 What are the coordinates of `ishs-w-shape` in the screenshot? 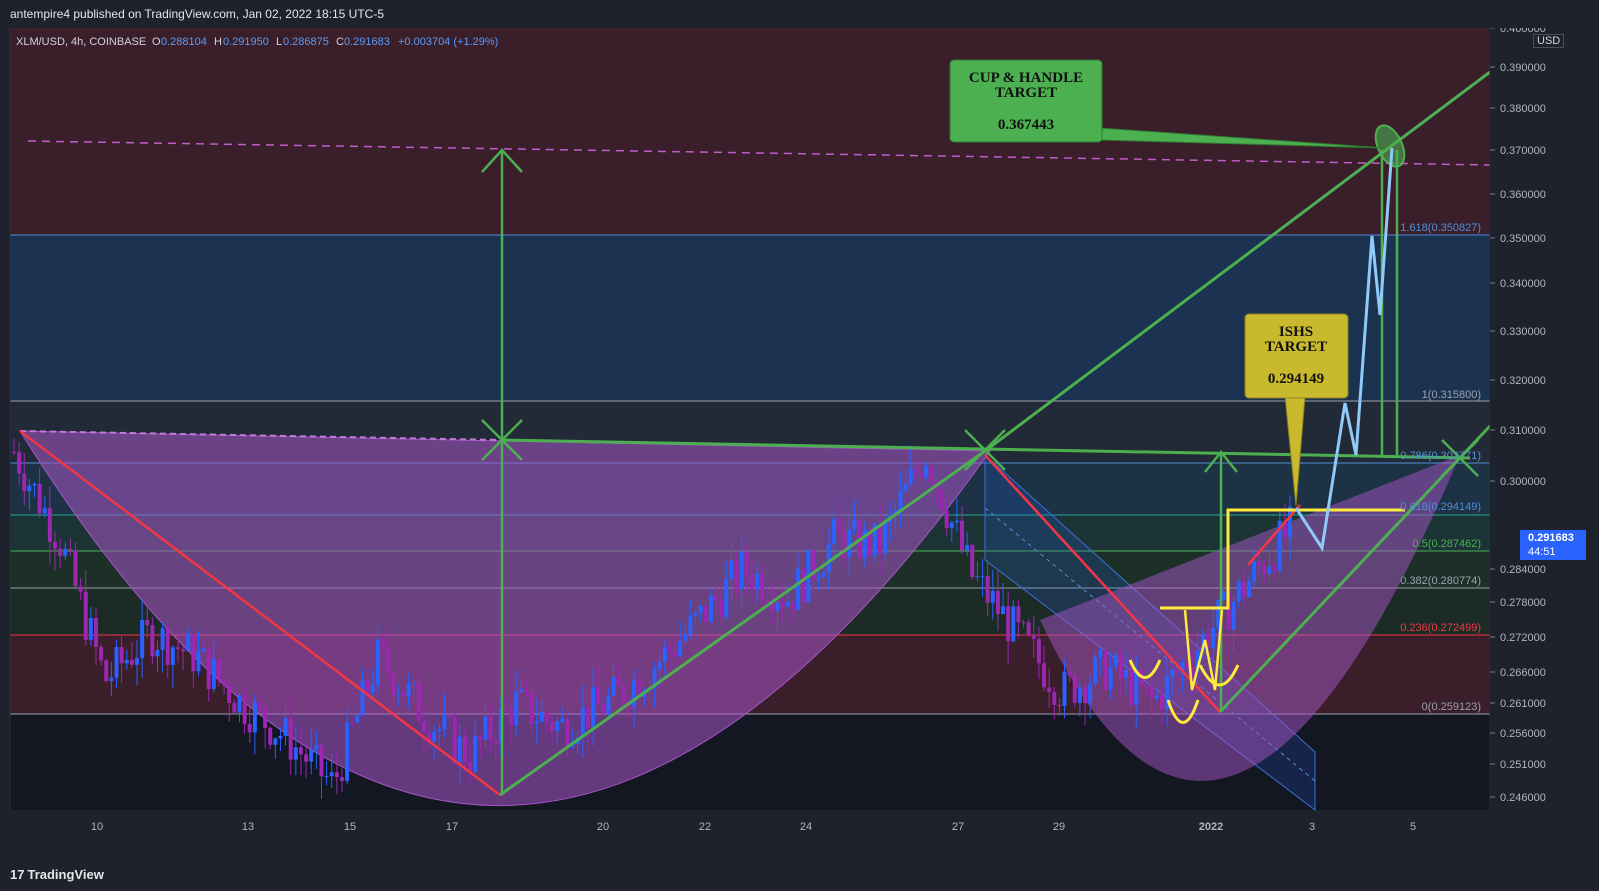 It's located at (1203, 650).